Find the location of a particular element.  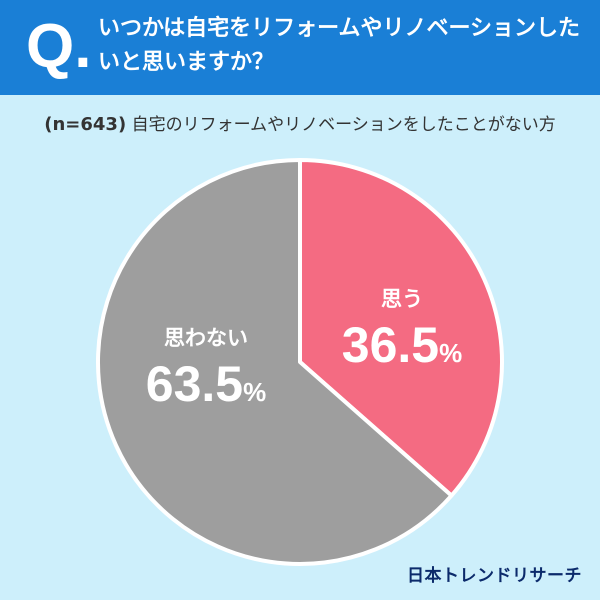

brand-logo: 日本トレンドリサーチ is located at coordinates (494, 576).